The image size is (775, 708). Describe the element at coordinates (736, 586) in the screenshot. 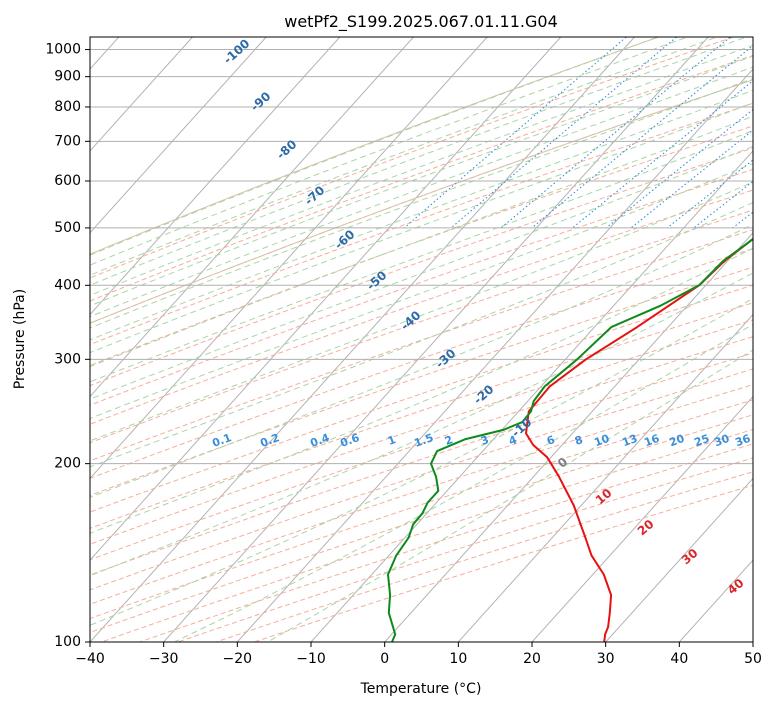

I see `moist-adiabat-label: 40` at that location.